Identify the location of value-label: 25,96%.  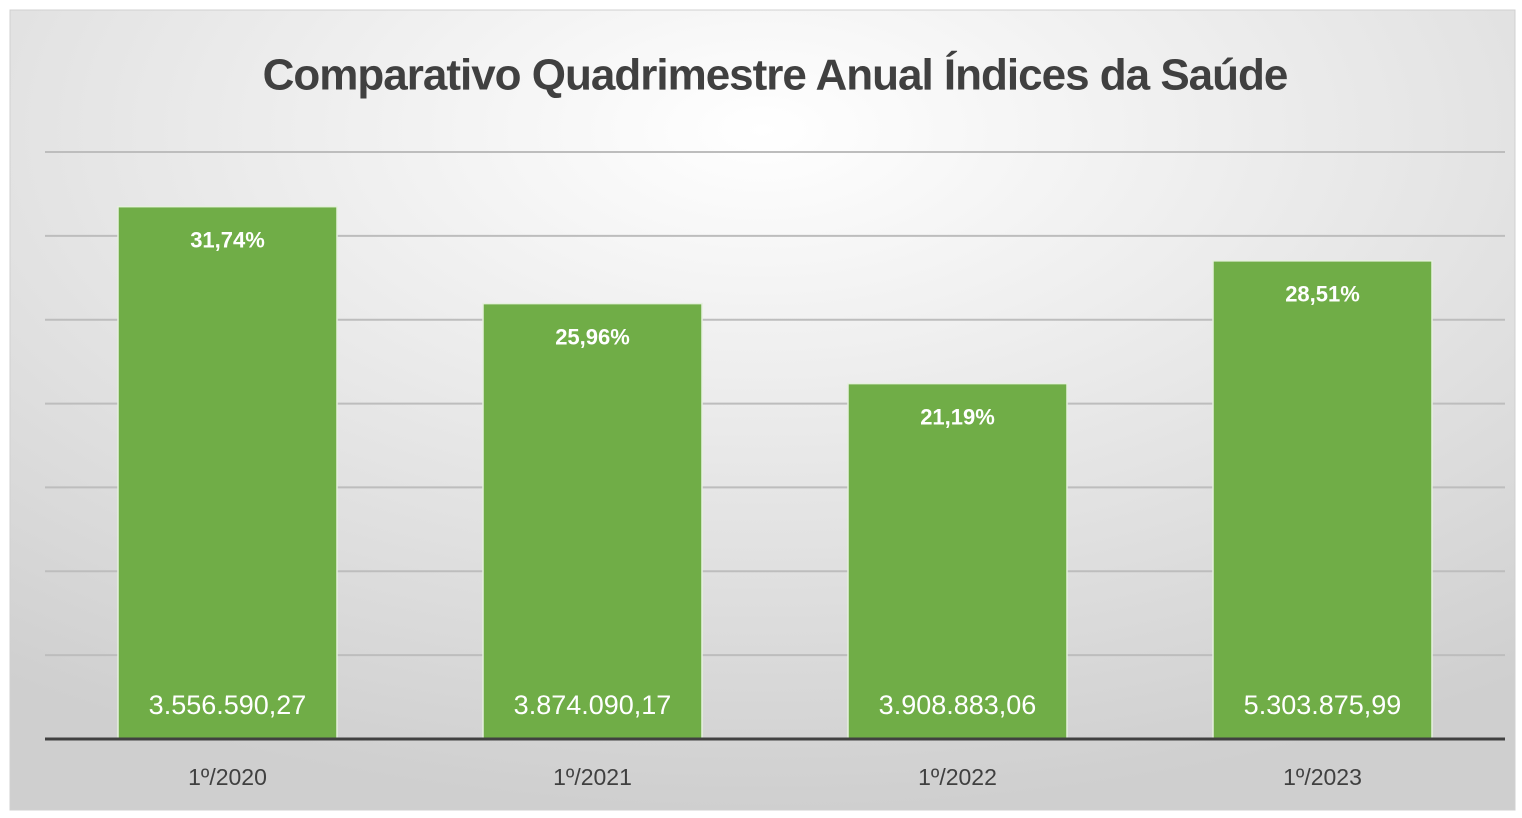
(592, 336).